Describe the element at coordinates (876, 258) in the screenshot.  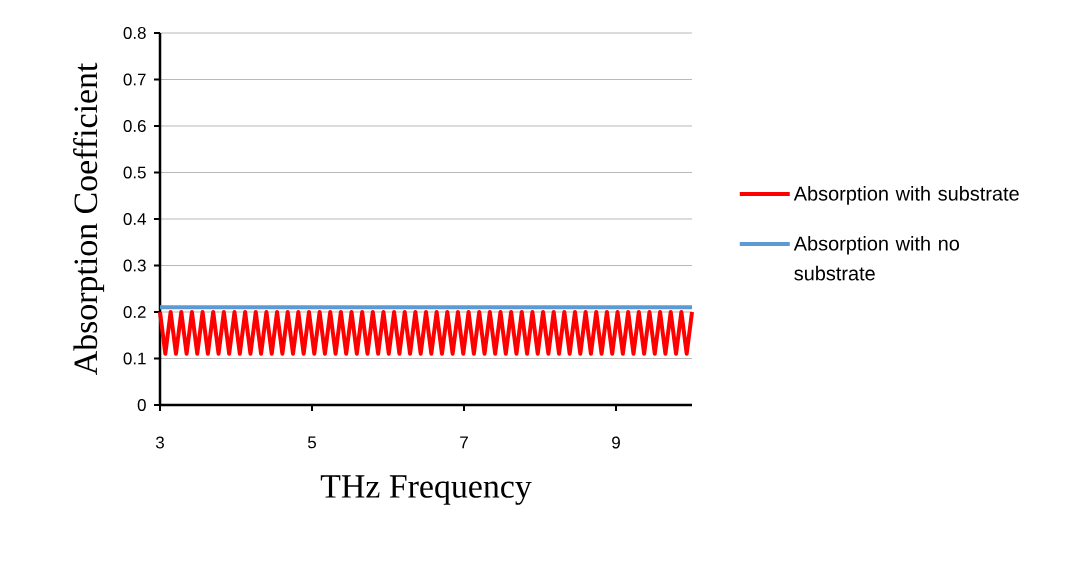
I see `legend-label: Absorption with no substrate` at that location.